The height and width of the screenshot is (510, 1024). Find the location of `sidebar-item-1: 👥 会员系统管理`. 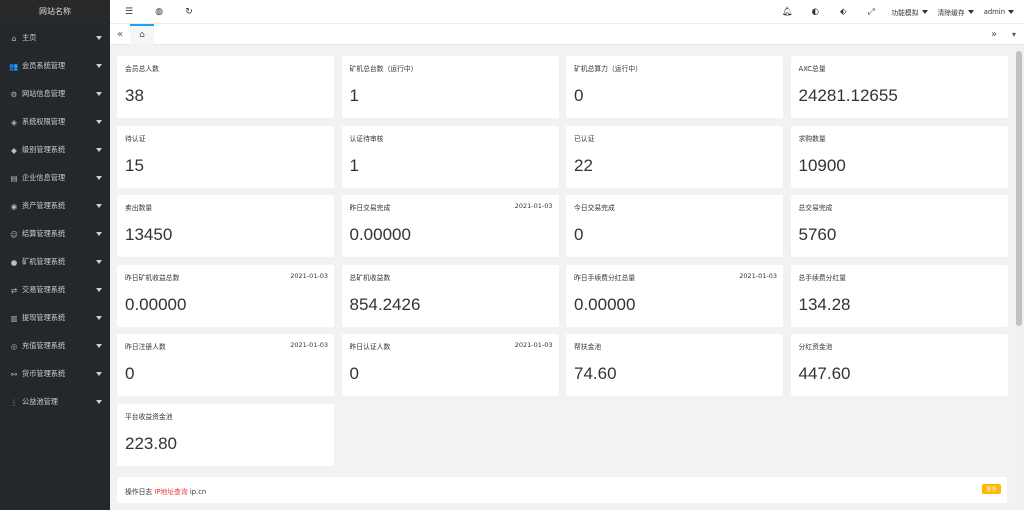

sidebar-item-1: 👥 会员系统管理 is located at coordinates (55, 66).